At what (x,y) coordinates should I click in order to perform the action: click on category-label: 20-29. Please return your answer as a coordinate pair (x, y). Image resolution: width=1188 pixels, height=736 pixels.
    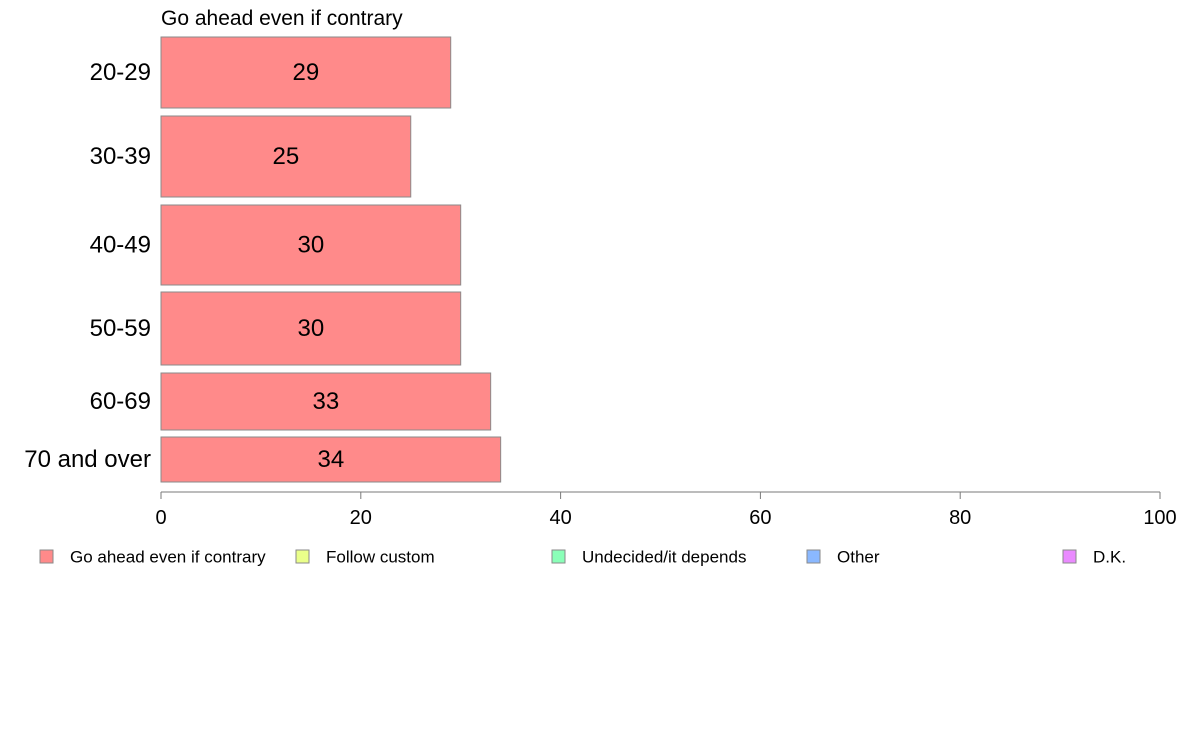
    Looking at the image, I should click on (120, 72).